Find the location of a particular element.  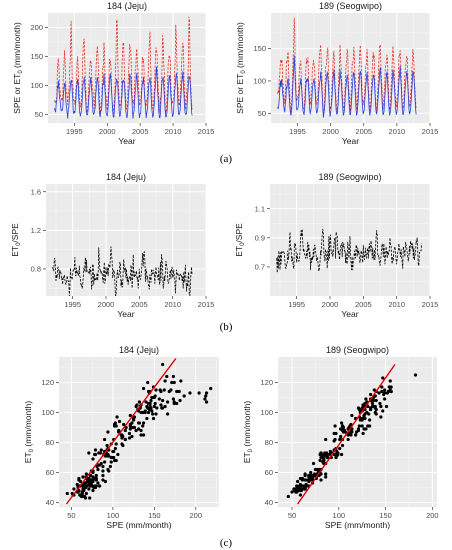

x-tick-label: 2015 is located at coordinates (206, 131).